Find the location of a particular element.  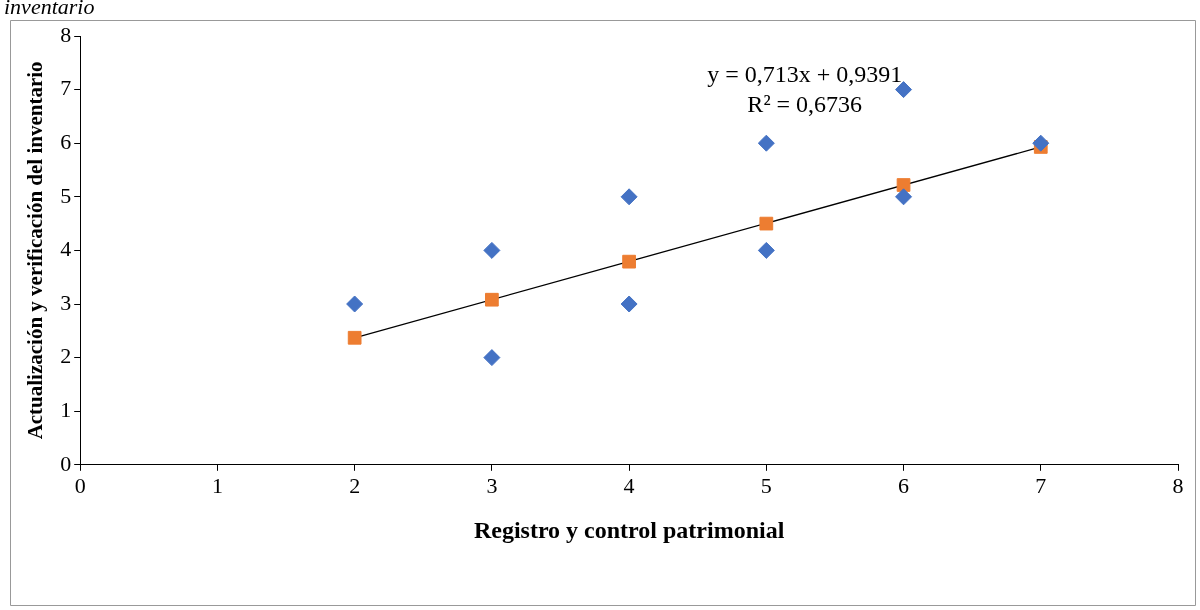

y-tick-label: 5 is located at coordinates (66, 195).